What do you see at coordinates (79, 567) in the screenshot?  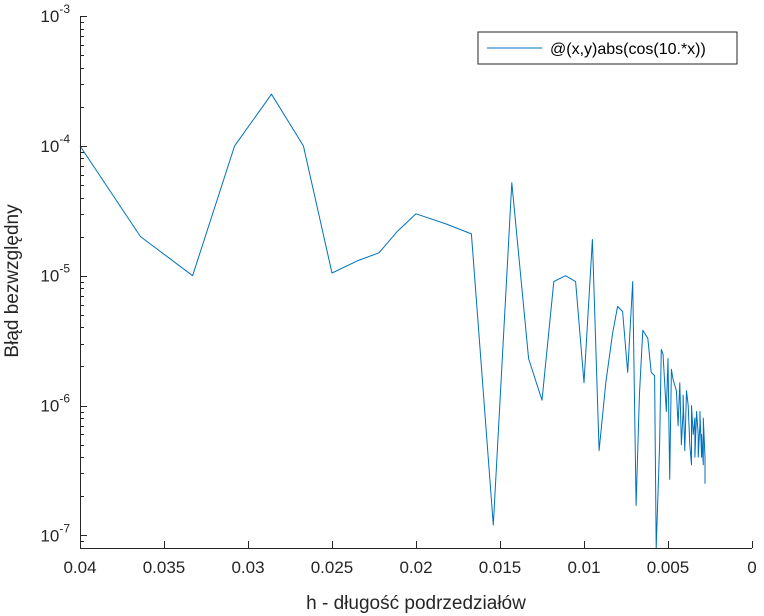 I see `x-tick-label: 0.04` at bounding box center [79, 567].